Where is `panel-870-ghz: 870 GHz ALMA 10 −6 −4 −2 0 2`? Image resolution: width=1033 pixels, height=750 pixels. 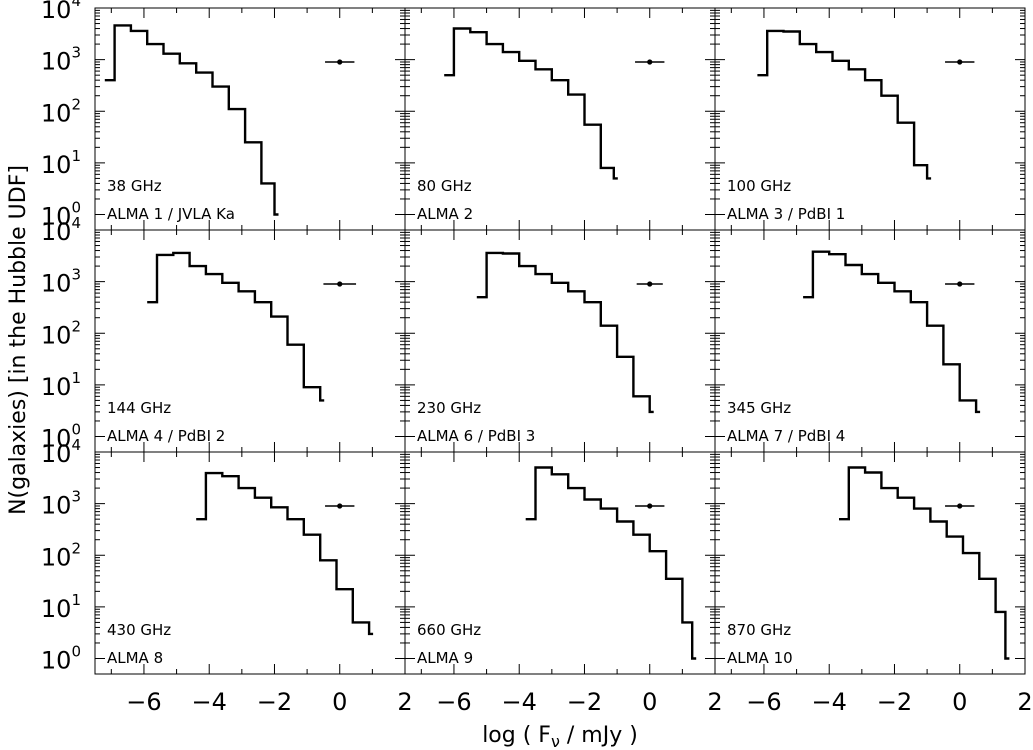
panel-870-ghz: 870 GHz ALMA 10 −6 −4 −2 0 2 is located at coordinates (873, 583).